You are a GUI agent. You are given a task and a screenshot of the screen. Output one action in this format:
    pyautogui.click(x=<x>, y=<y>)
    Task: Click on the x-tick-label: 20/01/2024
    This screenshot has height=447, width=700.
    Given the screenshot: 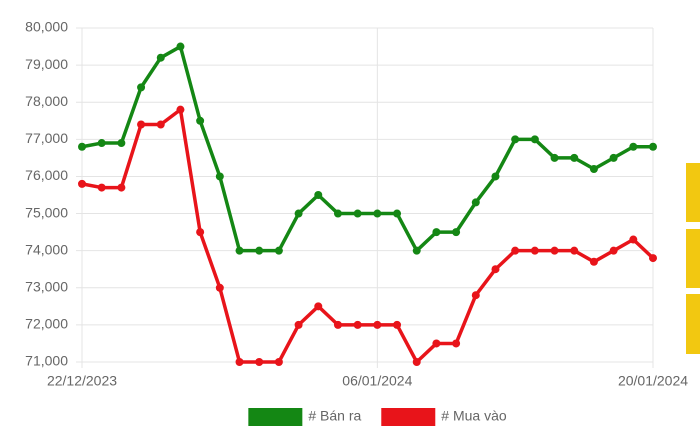 What is the action you would take?
    pyautogui.click(x=653, y=381)
    